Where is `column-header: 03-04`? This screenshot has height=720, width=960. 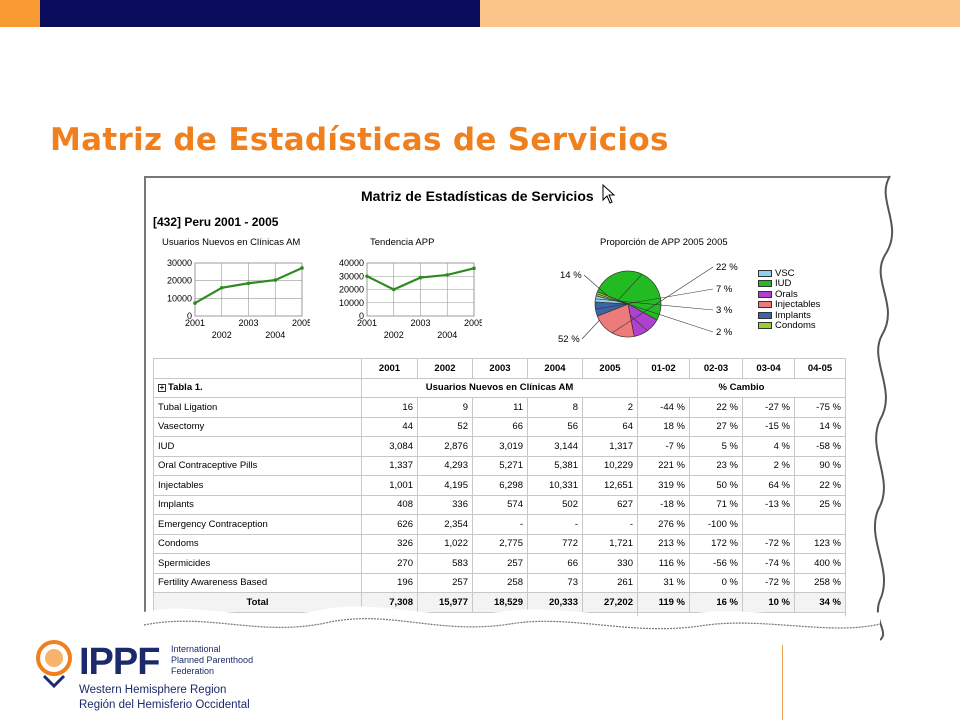
column-header: 03-04 is located at coordinates (768, 368).